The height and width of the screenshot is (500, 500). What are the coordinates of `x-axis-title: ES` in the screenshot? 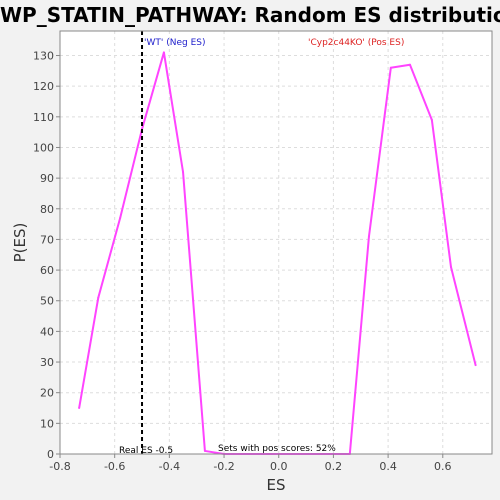 It's located at (276, 485).